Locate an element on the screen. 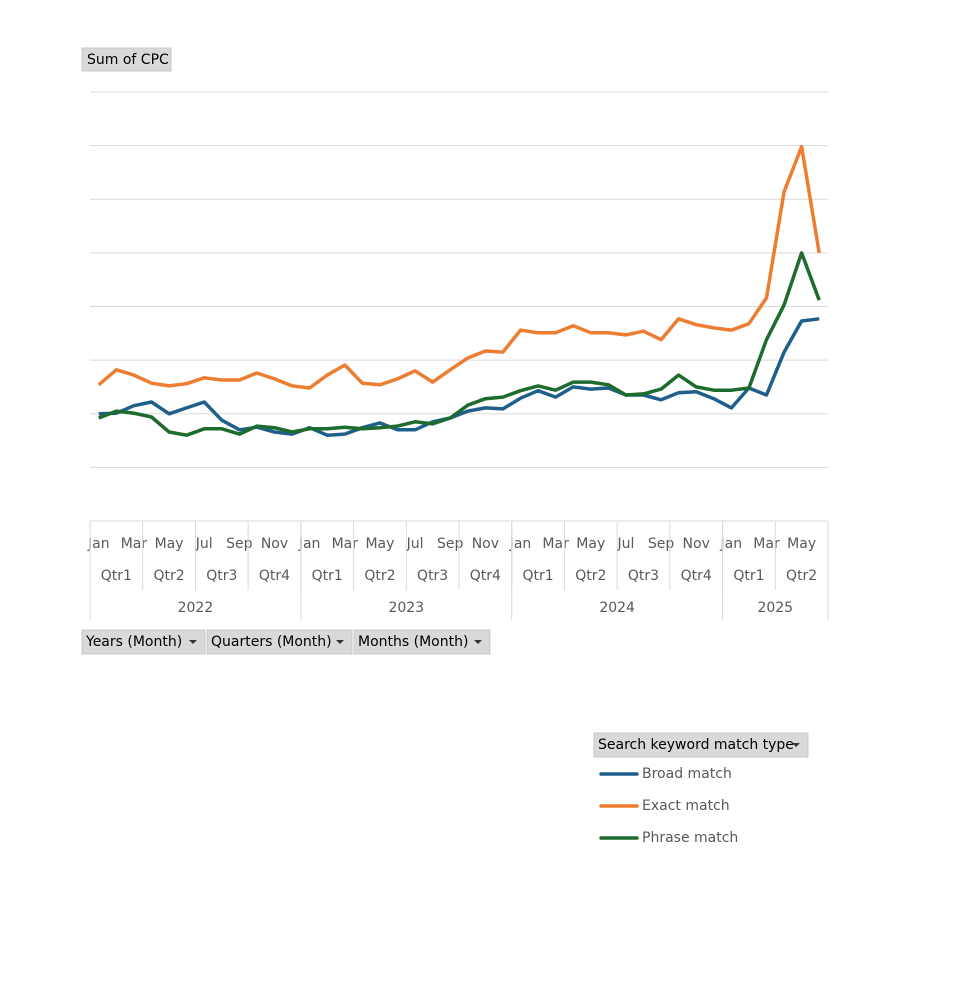 Image resolution: width=980 pixels, height=984 pixels. year-label: 2024 is located at coordinates (617, 608).